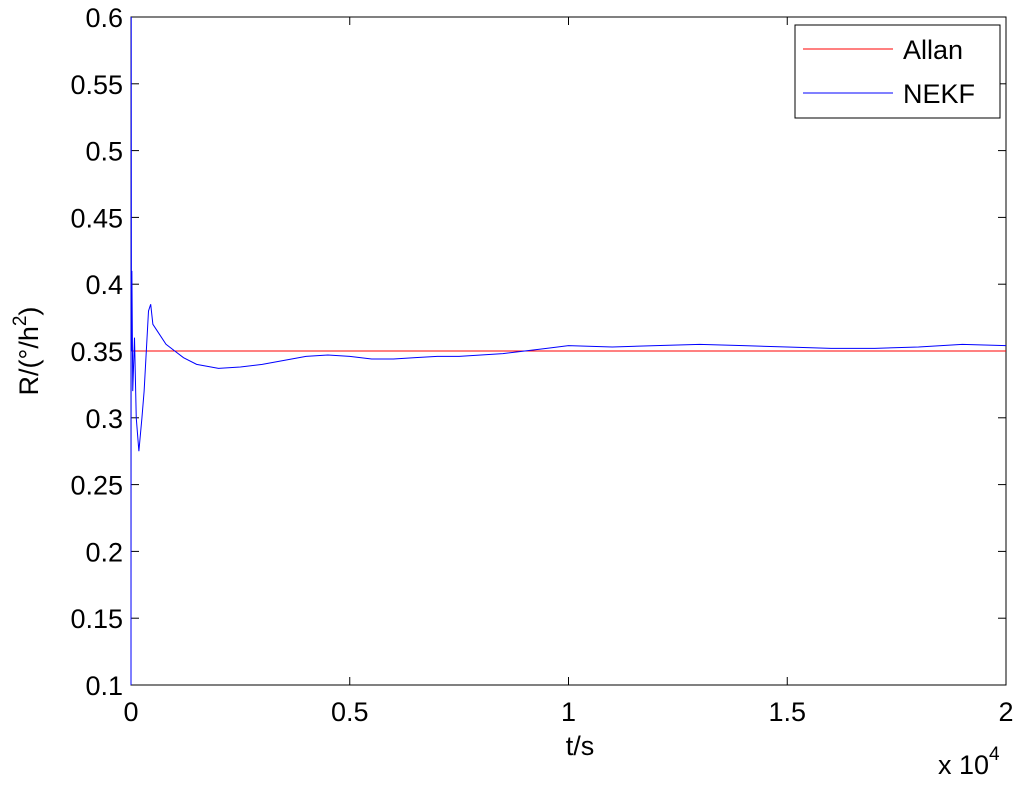  I want to click on x-tick-label: 2, so click(1005, 712).